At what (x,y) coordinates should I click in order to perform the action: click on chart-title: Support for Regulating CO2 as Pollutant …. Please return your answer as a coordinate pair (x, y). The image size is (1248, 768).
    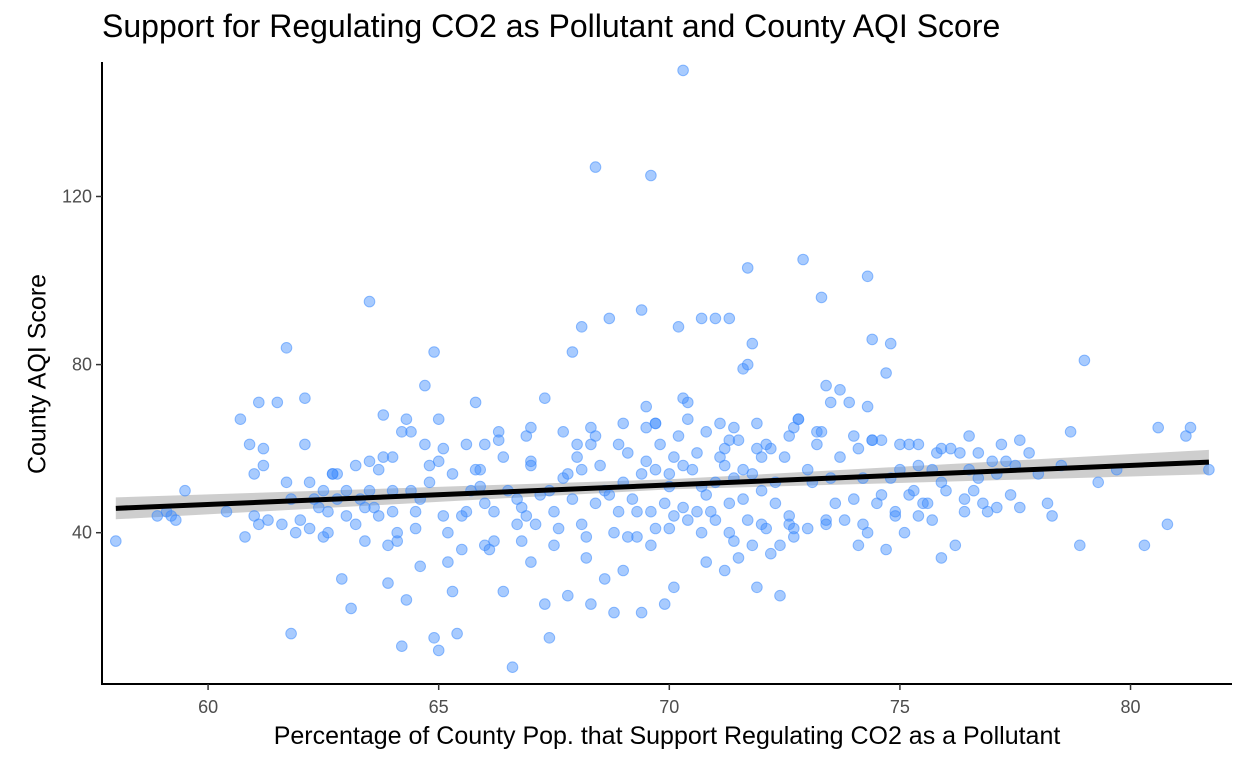
    Looking at the image, I should click on (551, 26).